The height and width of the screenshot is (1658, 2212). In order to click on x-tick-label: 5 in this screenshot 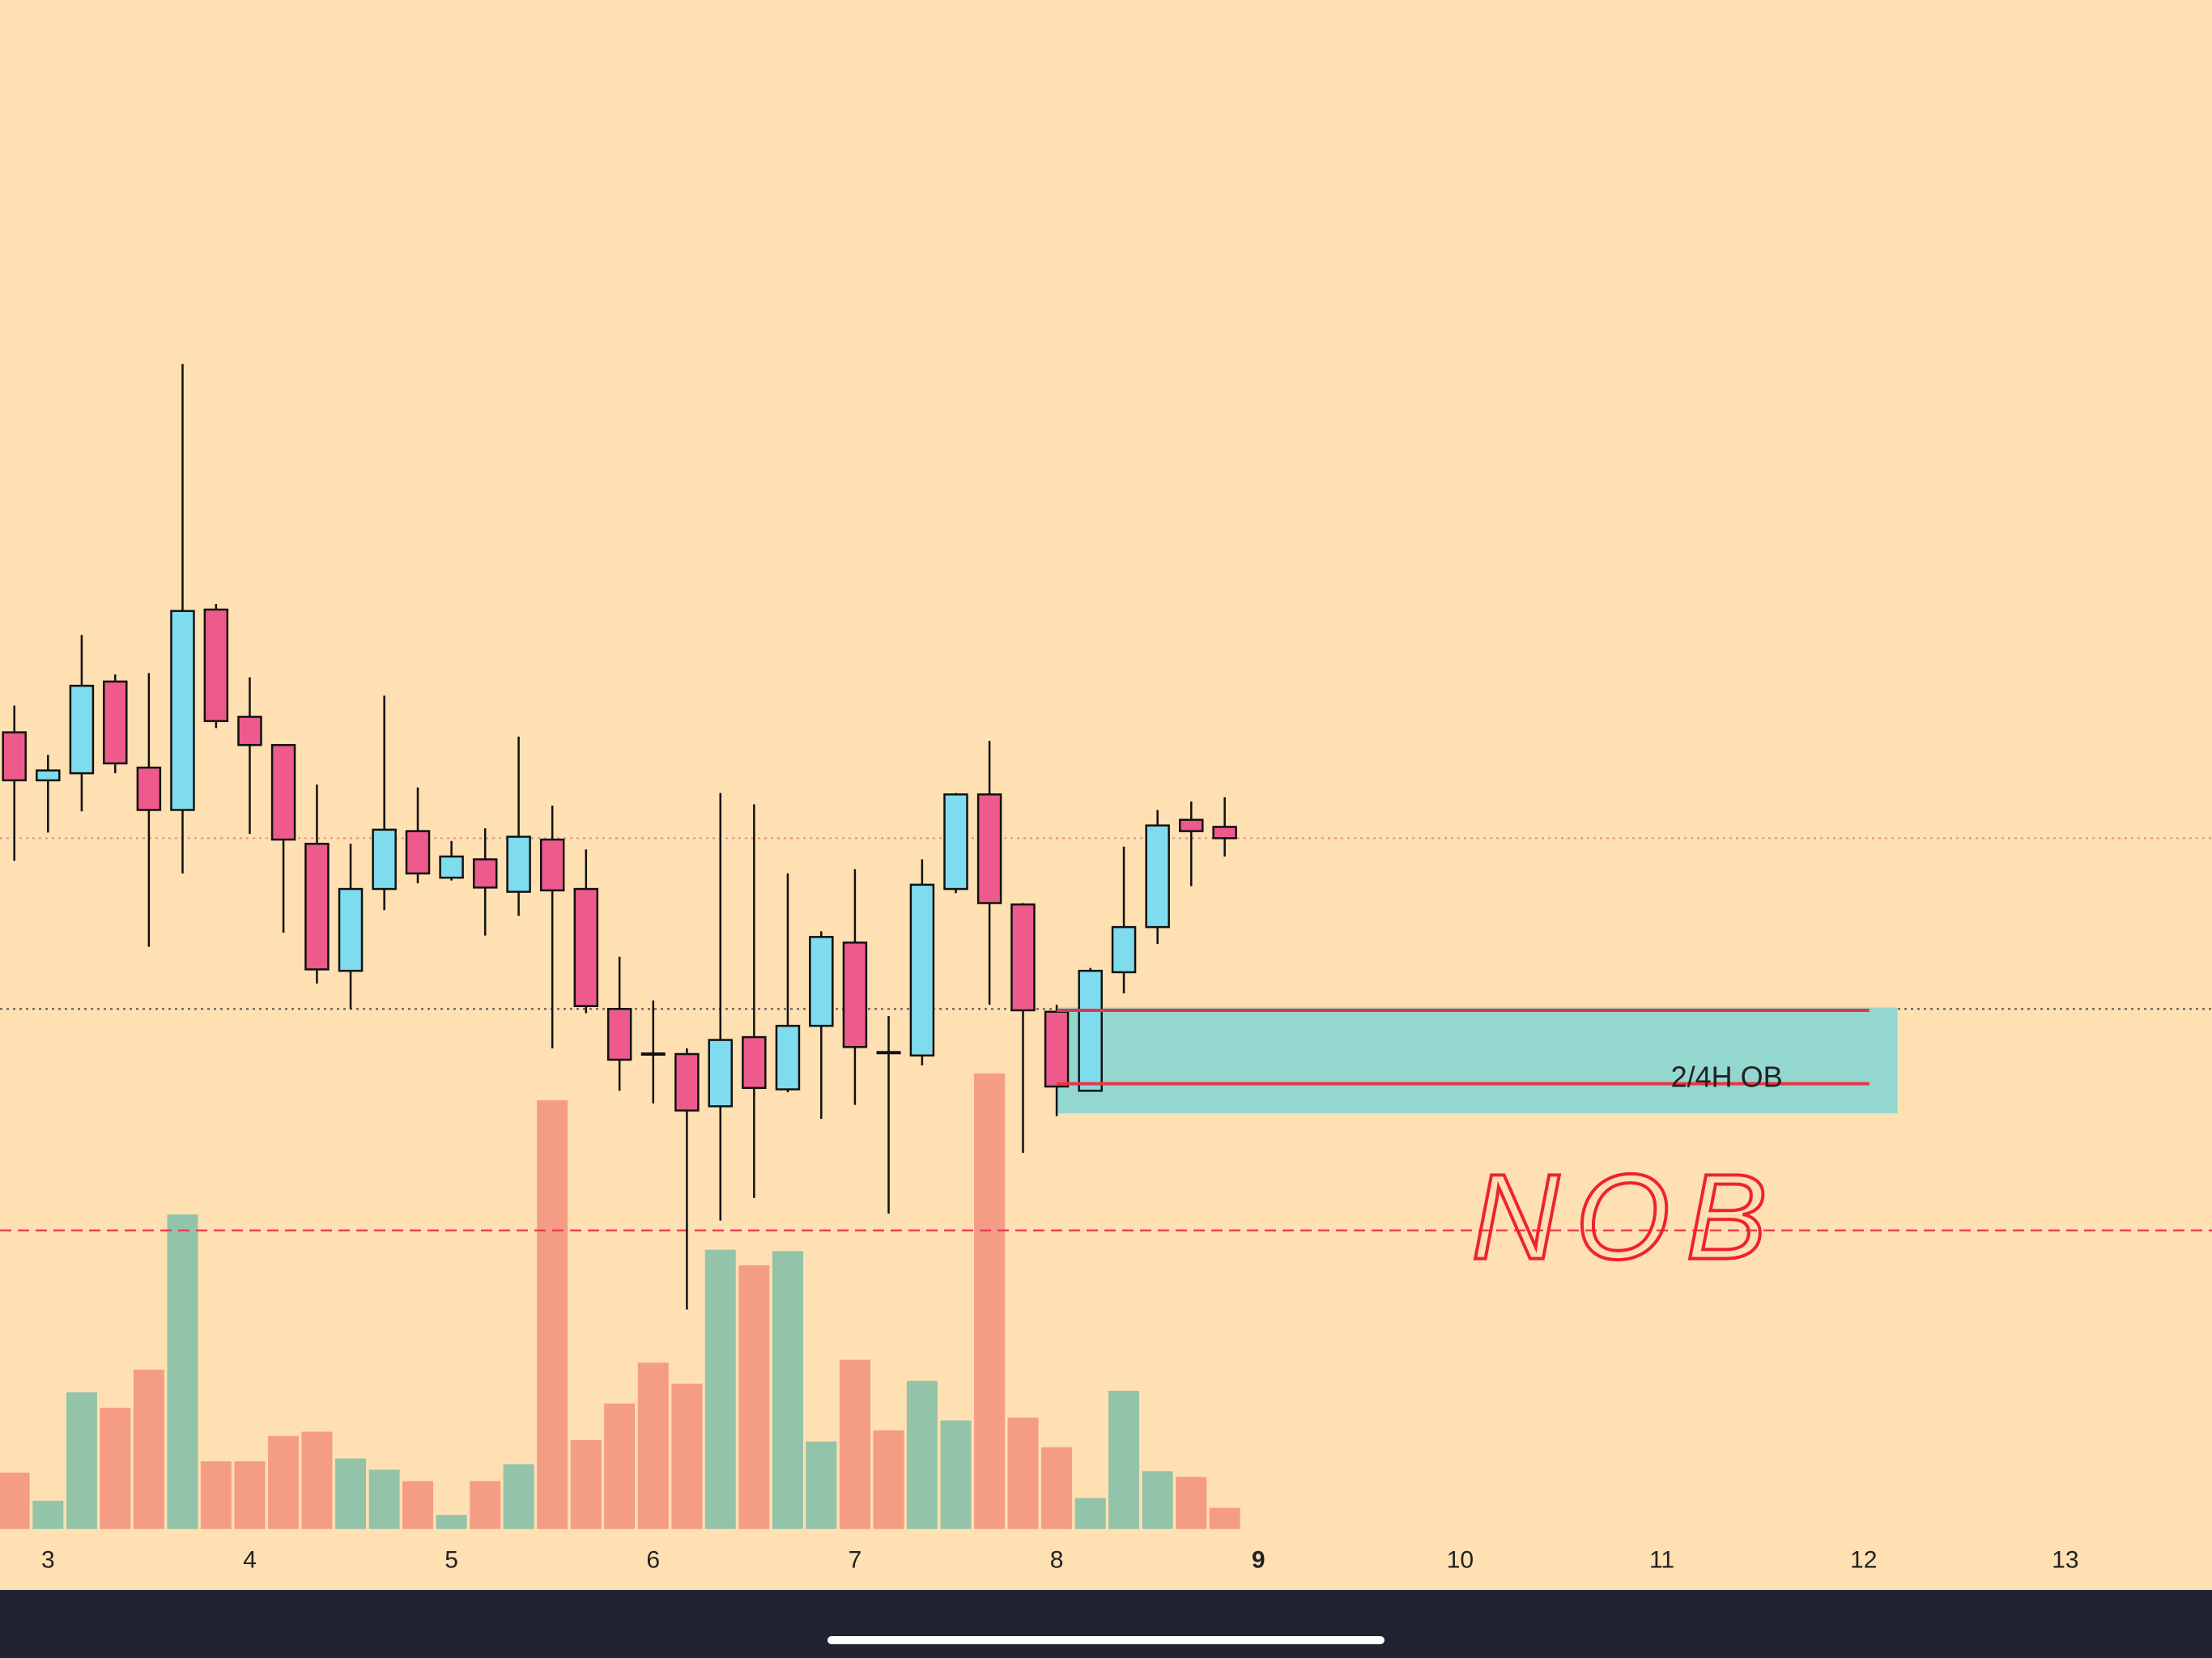, I will do `click(451, 1560)`.